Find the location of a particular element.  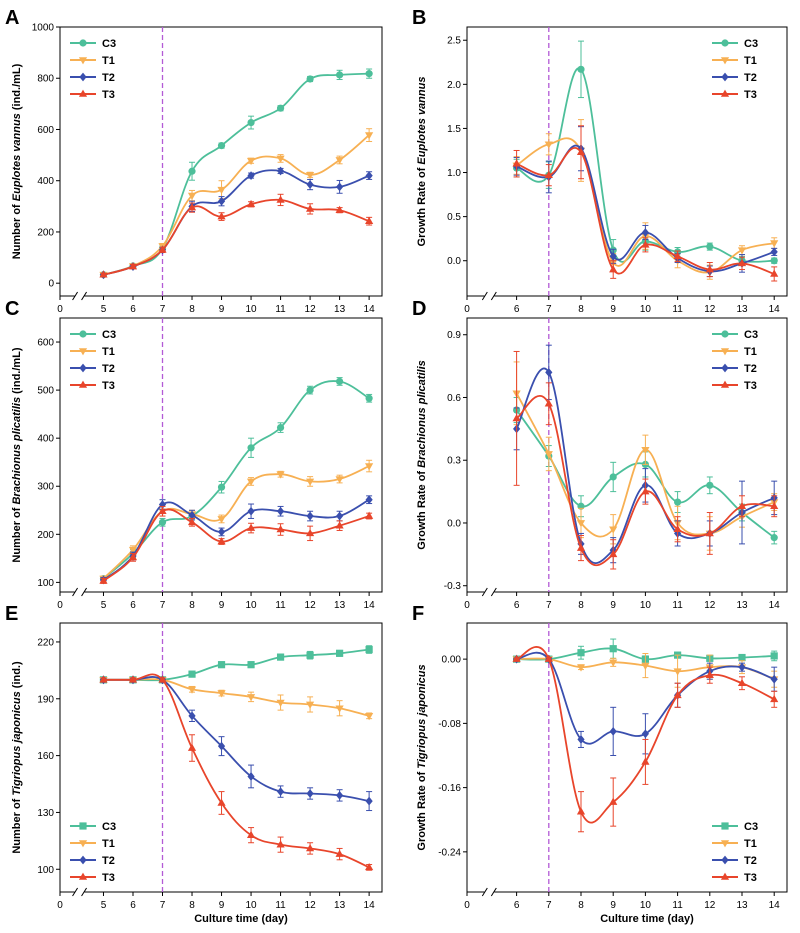

y-axis-title: Number of Tigriopus japonicus (ind.) is located at coordinates (17, 757).